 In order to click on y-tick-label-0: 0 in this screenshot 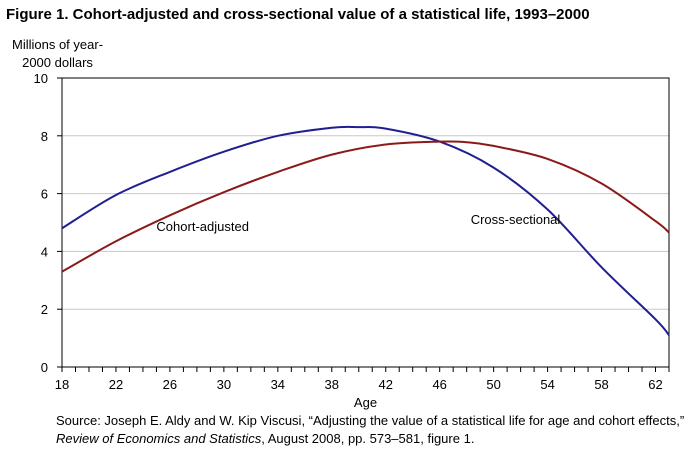, I will do `click(44, 367)`.